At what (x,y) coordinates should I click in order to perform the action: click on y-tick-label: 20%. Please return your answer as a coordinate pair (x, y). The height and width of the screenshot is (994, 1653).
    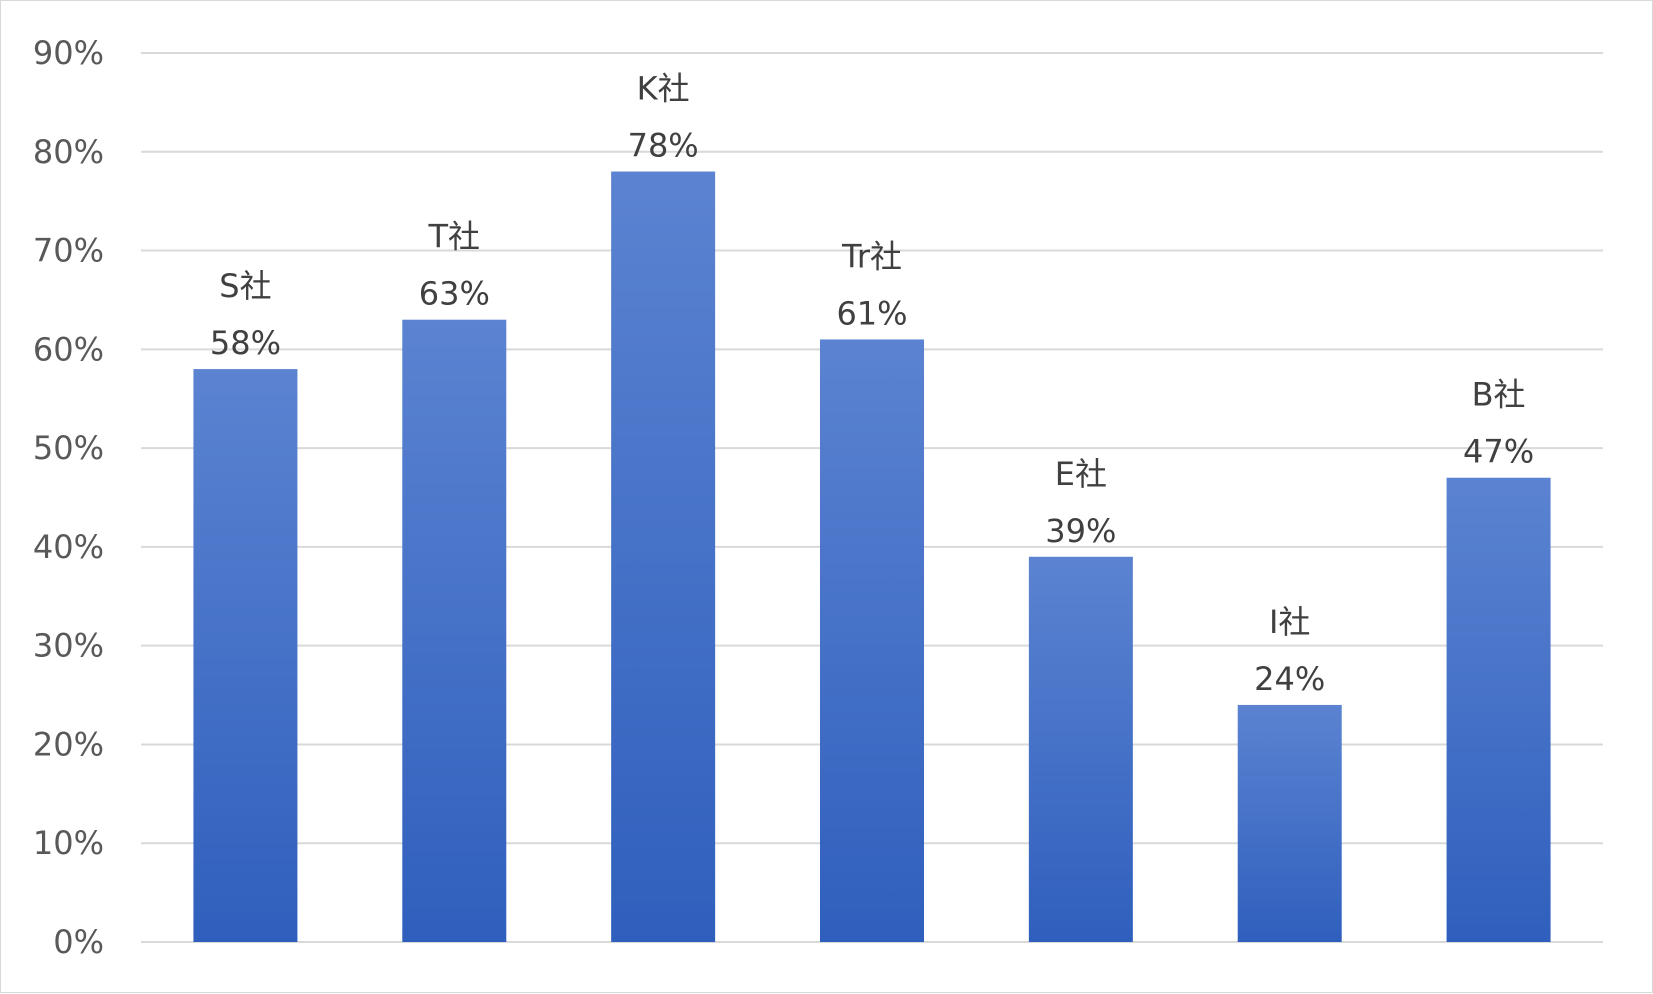
    Looking at the image, I should click on (68, 744).